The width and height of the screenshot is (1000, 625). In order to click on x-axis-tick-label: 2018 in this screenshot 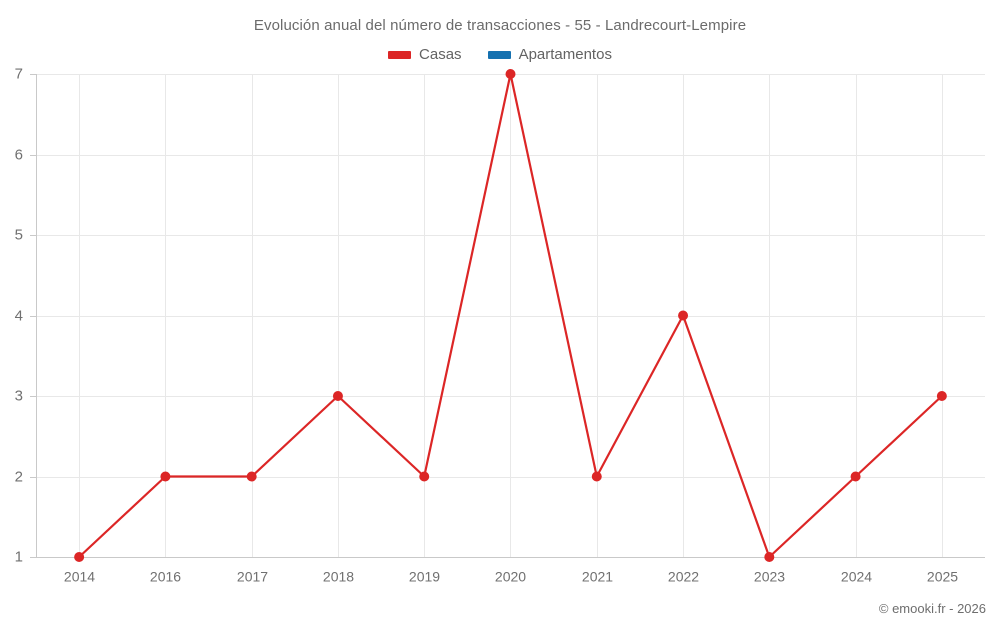, I will do `click(338, 576)`.